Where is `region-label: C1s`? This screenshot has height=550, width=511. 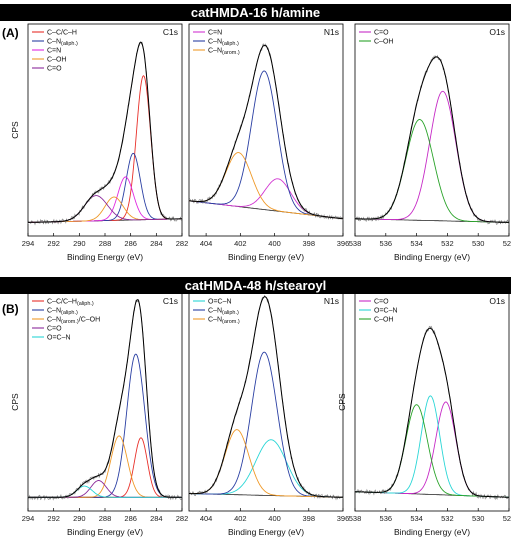 region-label: C1s is located at coordinates (170, 32).